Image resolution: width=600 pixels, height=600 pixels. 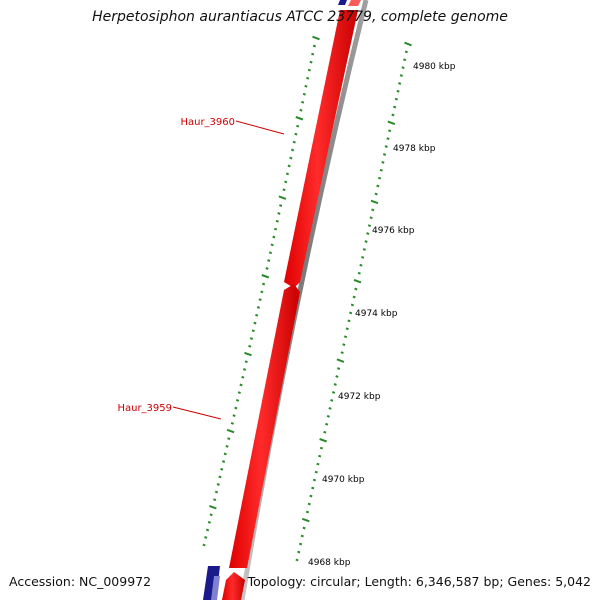 I want to click on reverse-gene-bottom-light, so click(x=215, y=588).